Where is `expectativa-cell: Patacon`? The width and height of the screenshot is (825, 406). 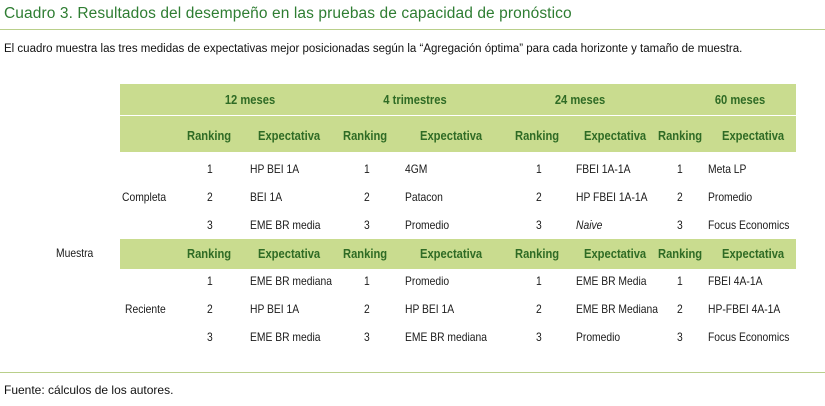
expectativa-cell: Patacon is located at coordinates (424, 197).